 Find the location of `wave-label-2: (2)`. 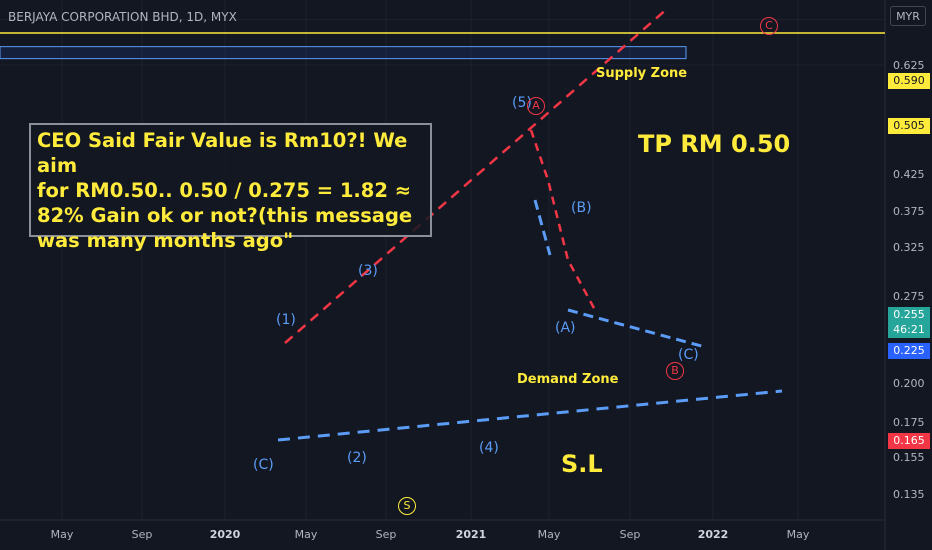

wave-label-2: (2) is located at coordinates (357, 458).